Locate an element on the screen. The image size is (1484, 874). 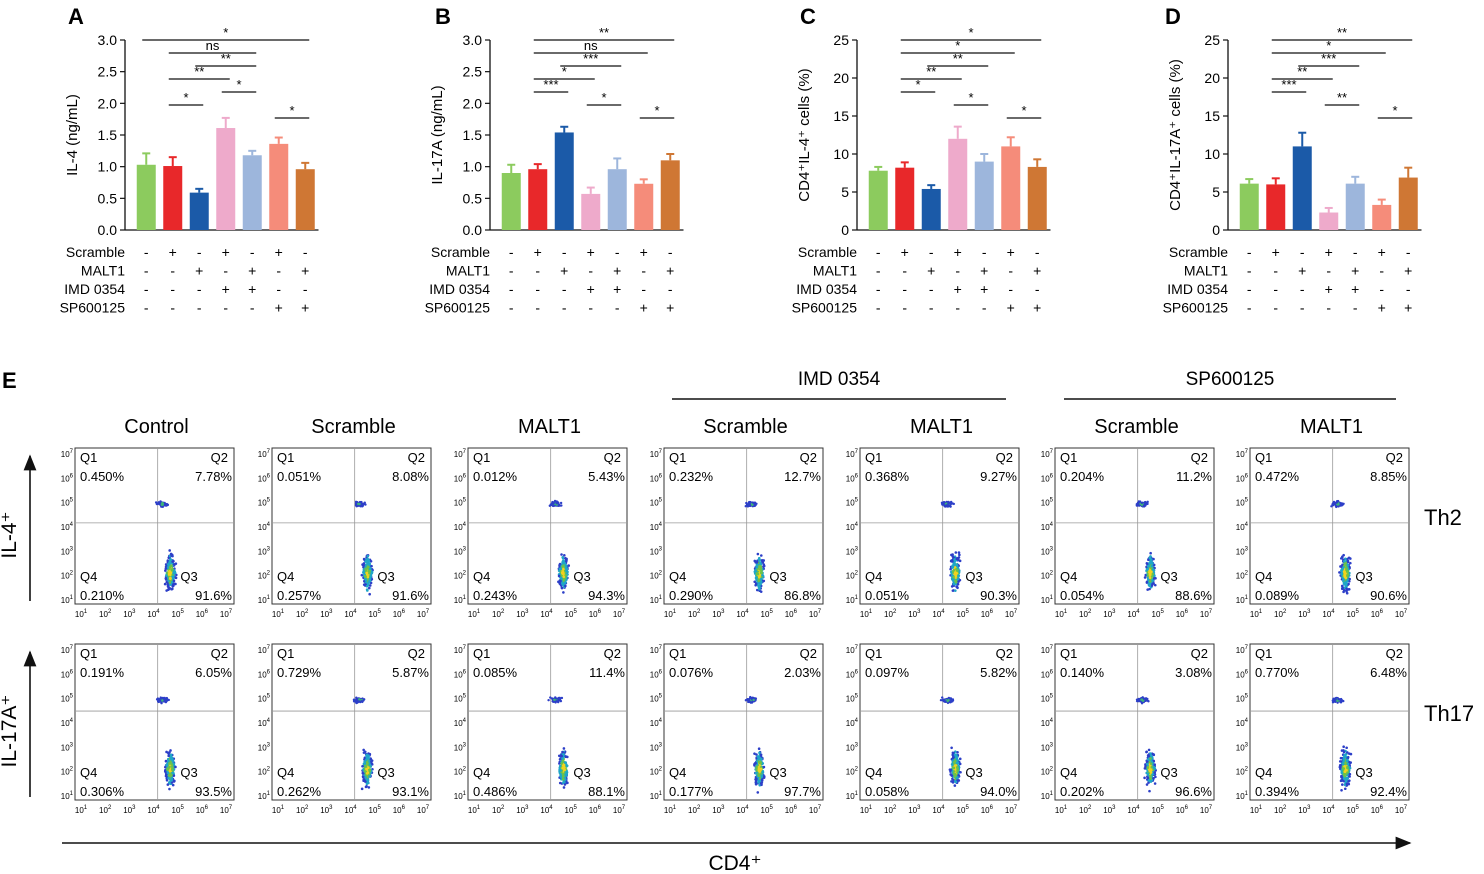
significance-label: ** is located at coordinates (1302, 71).